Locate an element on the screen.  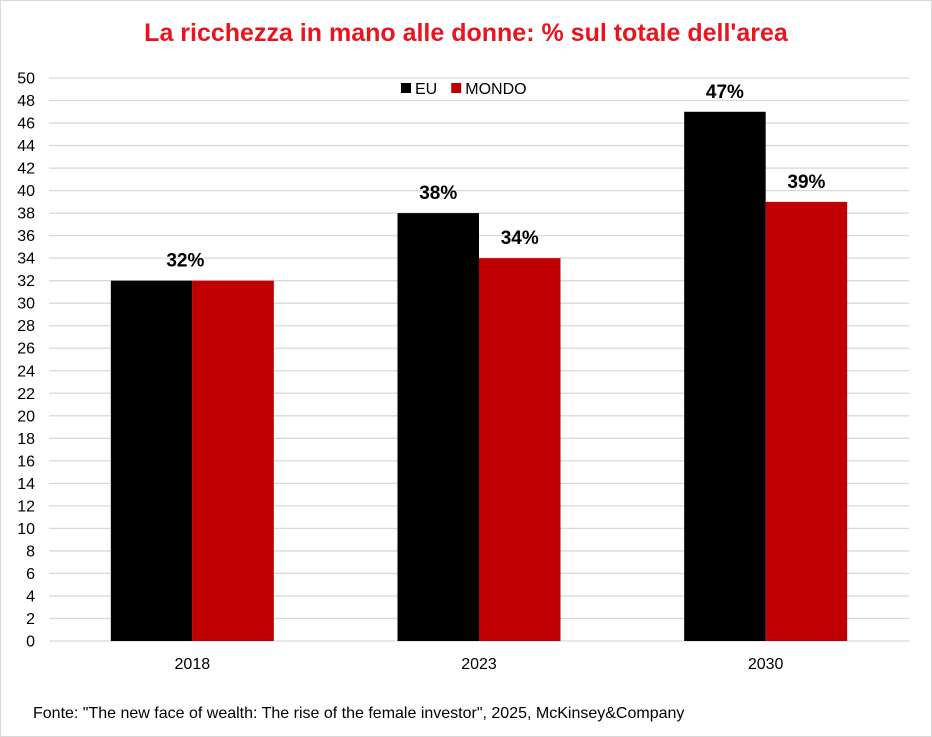
y-tick-label: 50 is located at coordinates (26, 79).